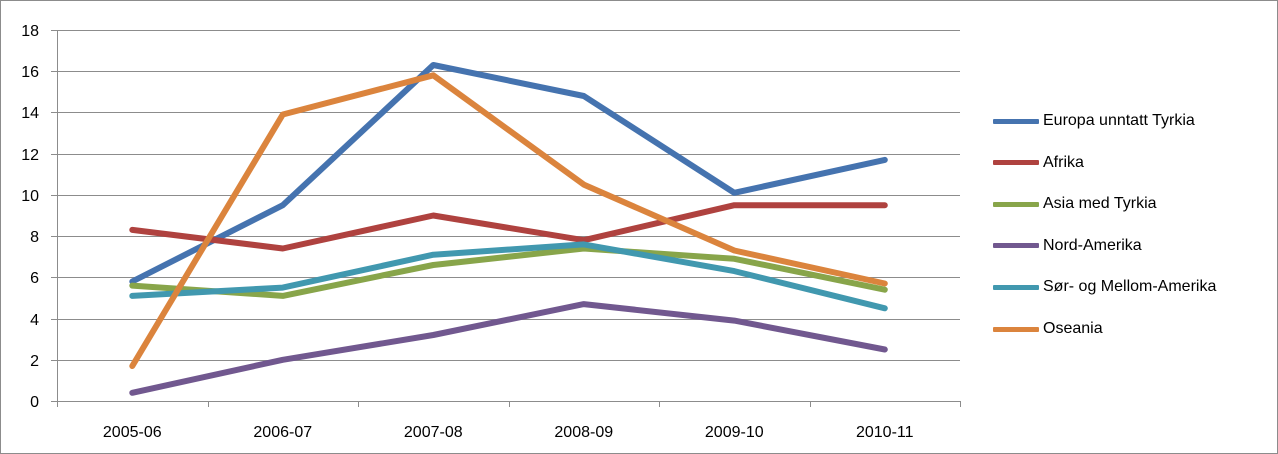 Image resolution: width=1278 pixels, height=454 pixels. I want to click on legend-item: Europa unntatt Tyrkia, so click(1094, 121).